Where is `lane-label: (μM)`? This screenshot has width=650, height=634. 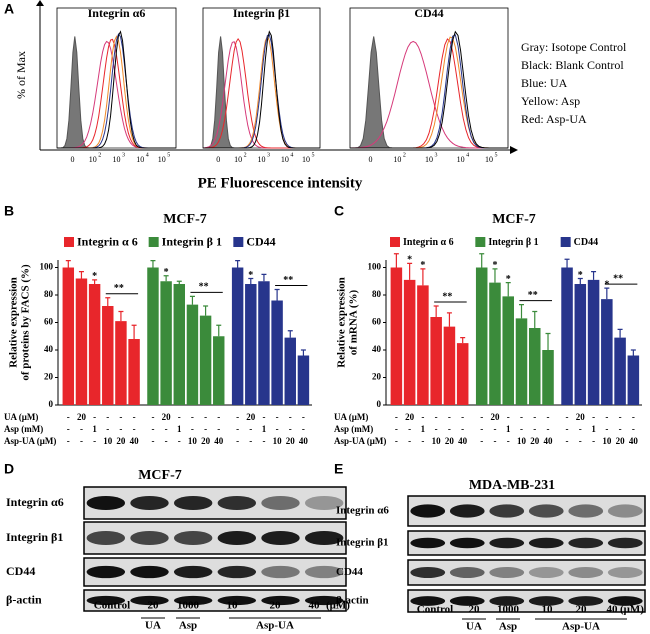
lane-label: (μM) is located at coordinates (632, 610).